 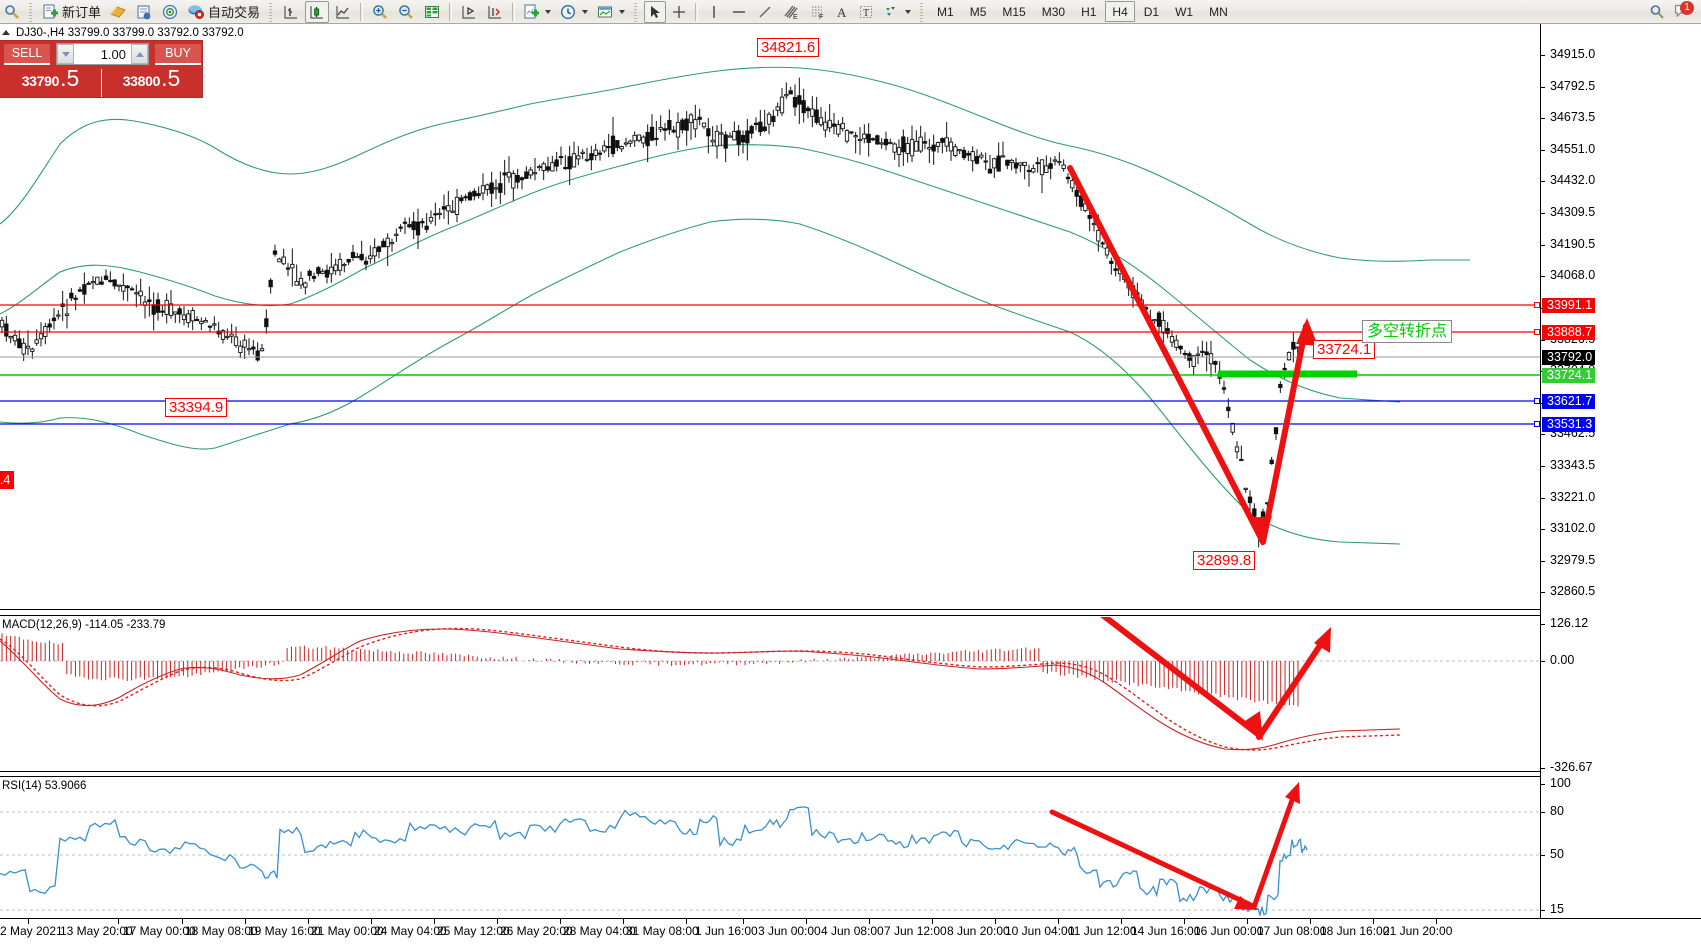 I want to click on timeframe-w1: W1, so click(x=1184, y=11).